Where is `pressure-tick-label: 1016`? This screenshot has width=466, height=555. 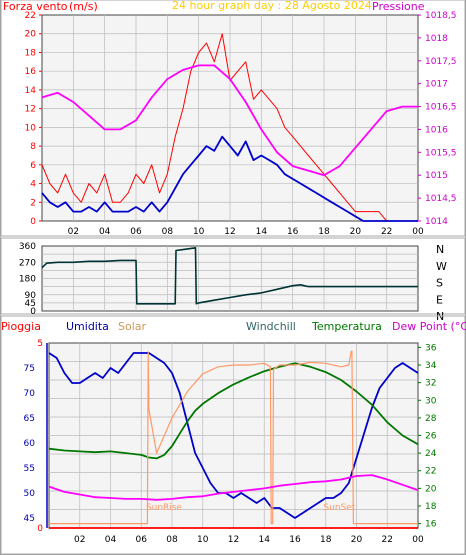 pressure-tick-label: 1016 is located at coordinates (436, 130).